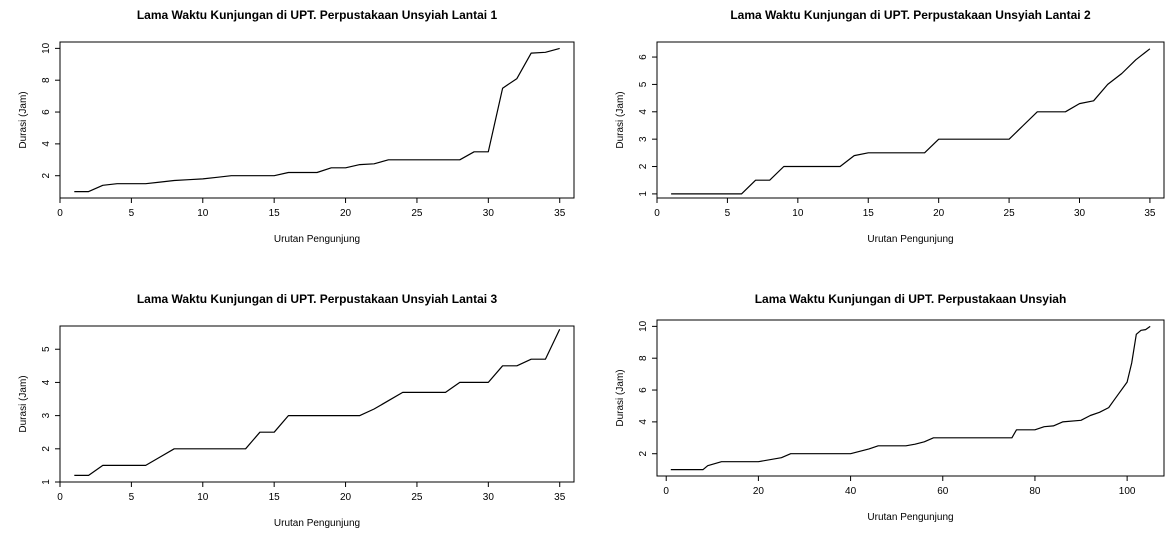  I want to click on x-tick-label: 80, so click(1035, 491).